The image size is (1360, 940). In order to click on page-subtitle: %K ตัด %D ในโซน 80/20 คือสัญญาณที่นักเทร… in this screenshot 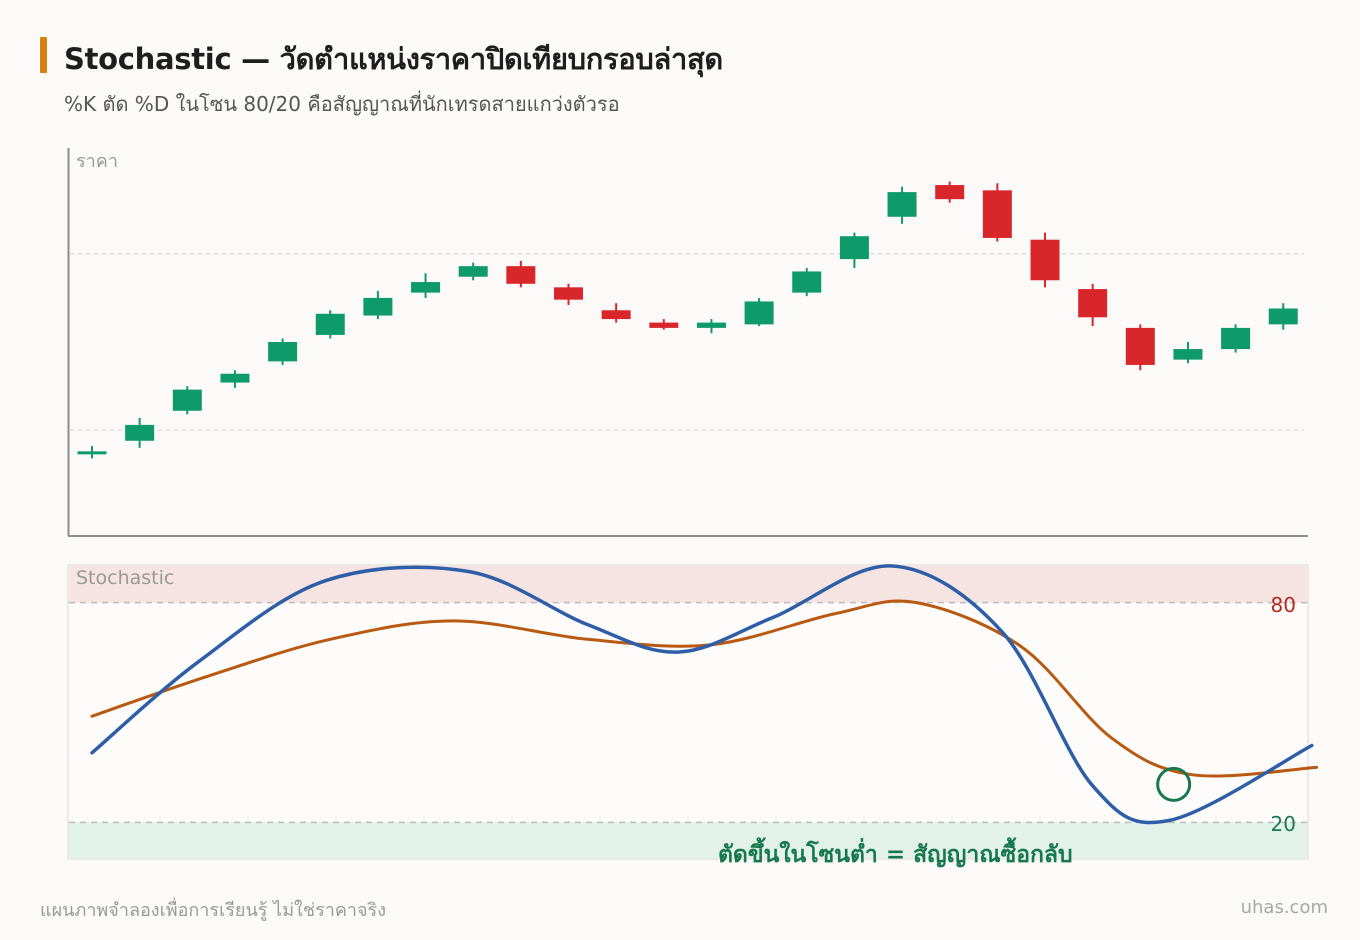, I will do `click(342, 104)`.